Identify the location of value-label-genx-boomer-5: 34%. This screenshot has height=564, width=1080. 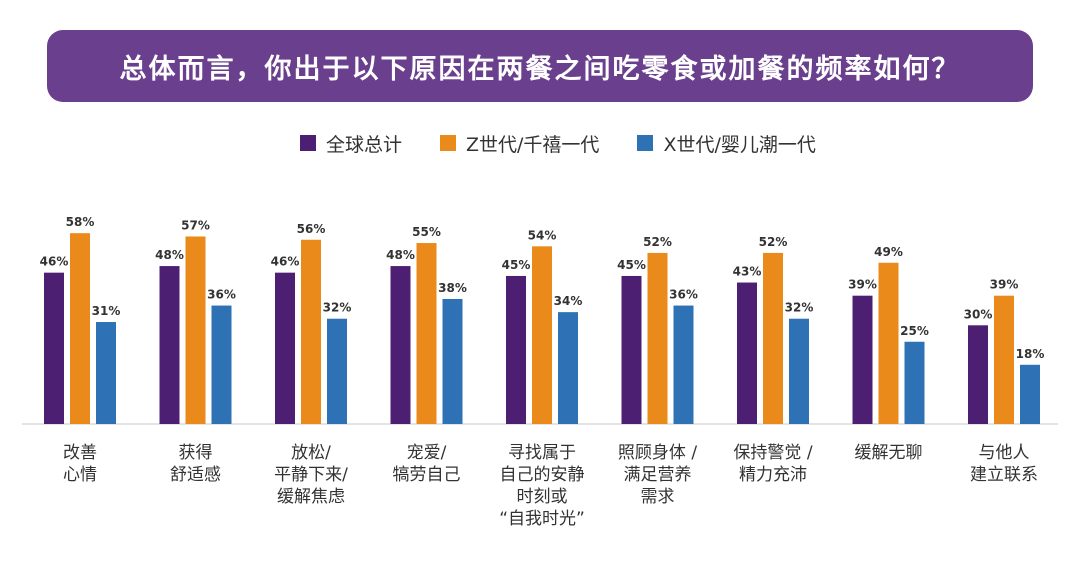
(568, 301).